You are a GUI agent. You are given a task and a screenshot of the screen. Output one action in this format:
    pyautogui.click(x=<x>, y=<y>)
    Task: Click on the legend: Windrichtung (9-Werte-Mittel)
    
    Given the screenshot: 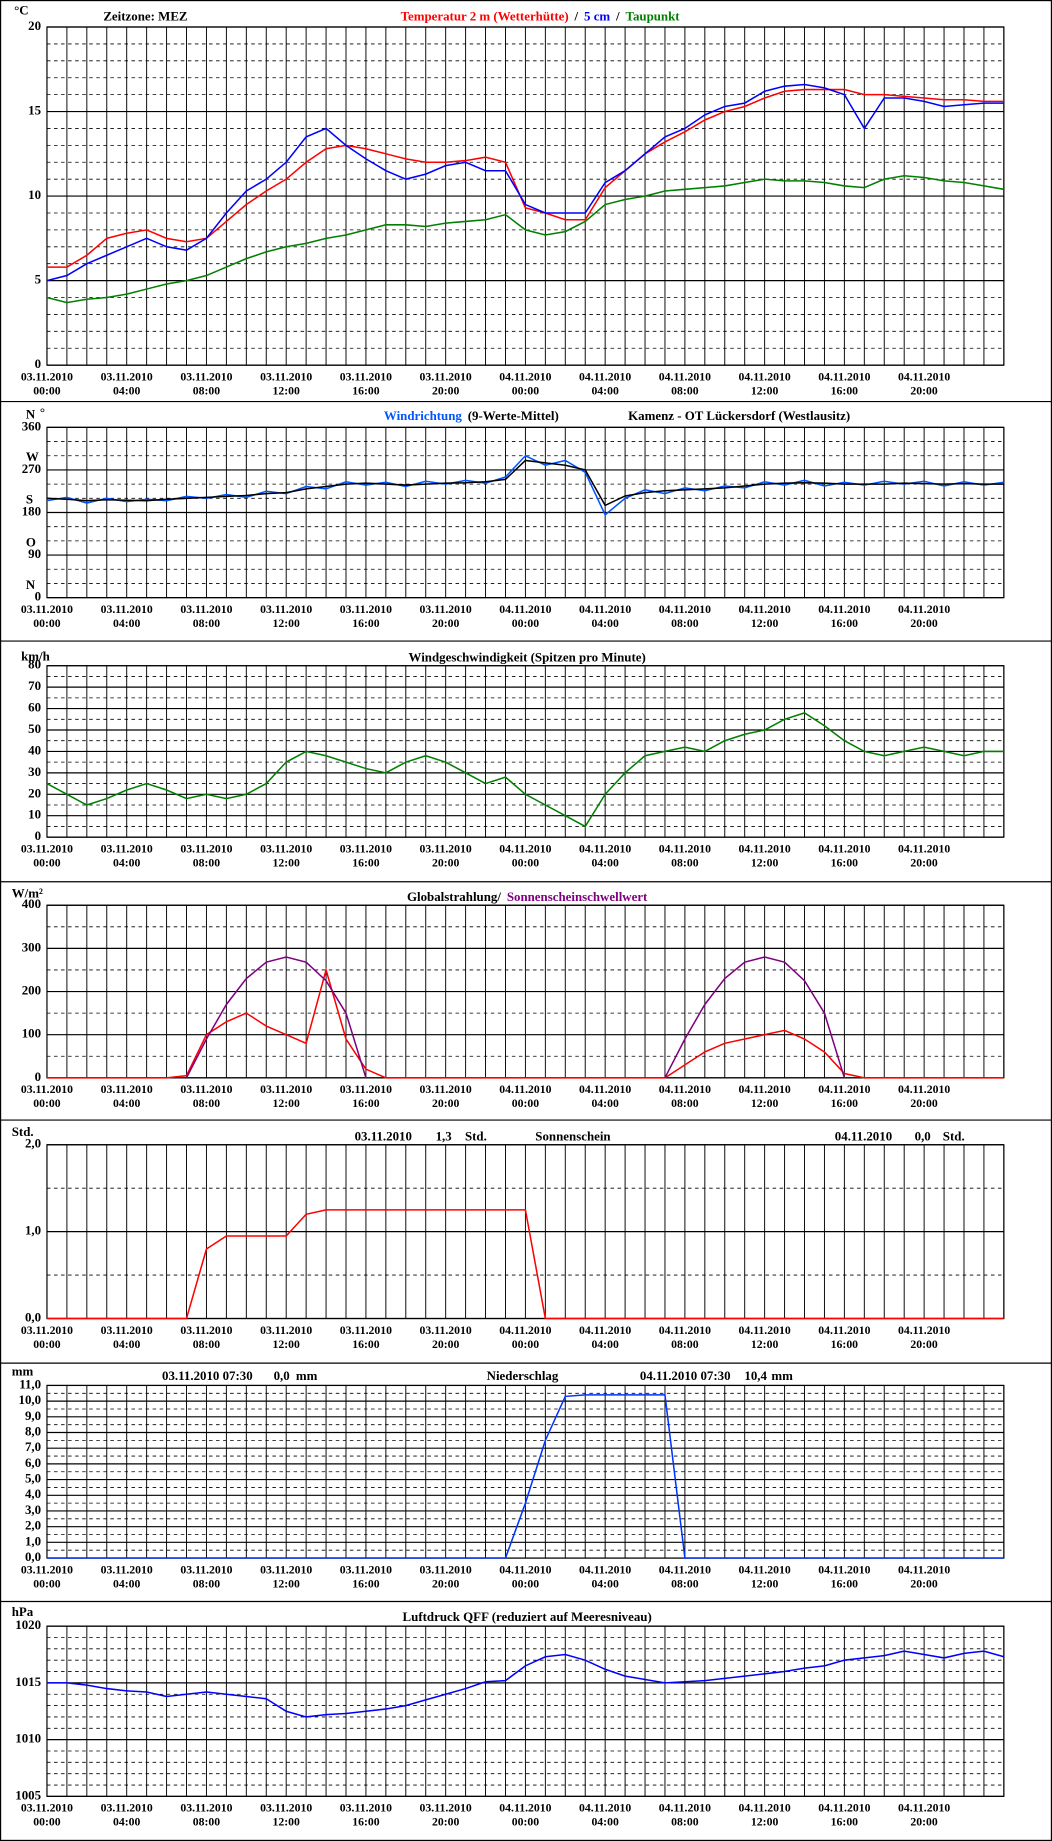 What is the action you would take?
    pyautogui.click(x=471, y=415)
    